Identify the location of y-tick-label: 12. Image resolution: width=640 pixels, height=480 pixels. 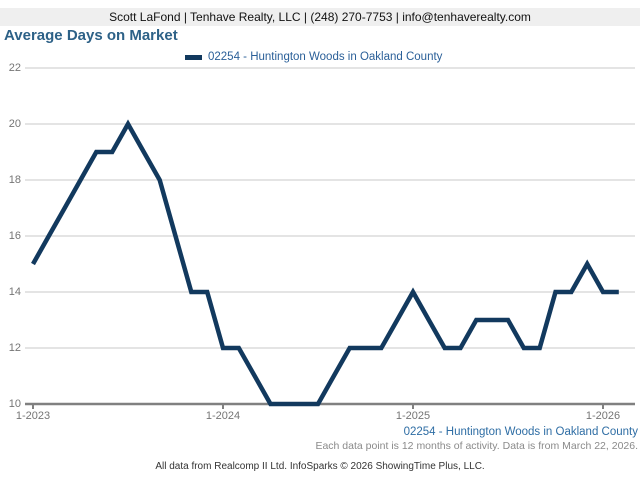
(14, 348).